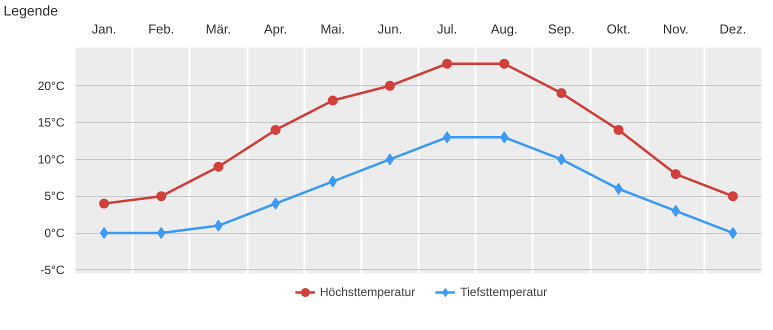 The image size is (773, 330). Describe the element at coordinates (219, 29) in the screenshot. I see `x-tick-label: Mär.` at that location.